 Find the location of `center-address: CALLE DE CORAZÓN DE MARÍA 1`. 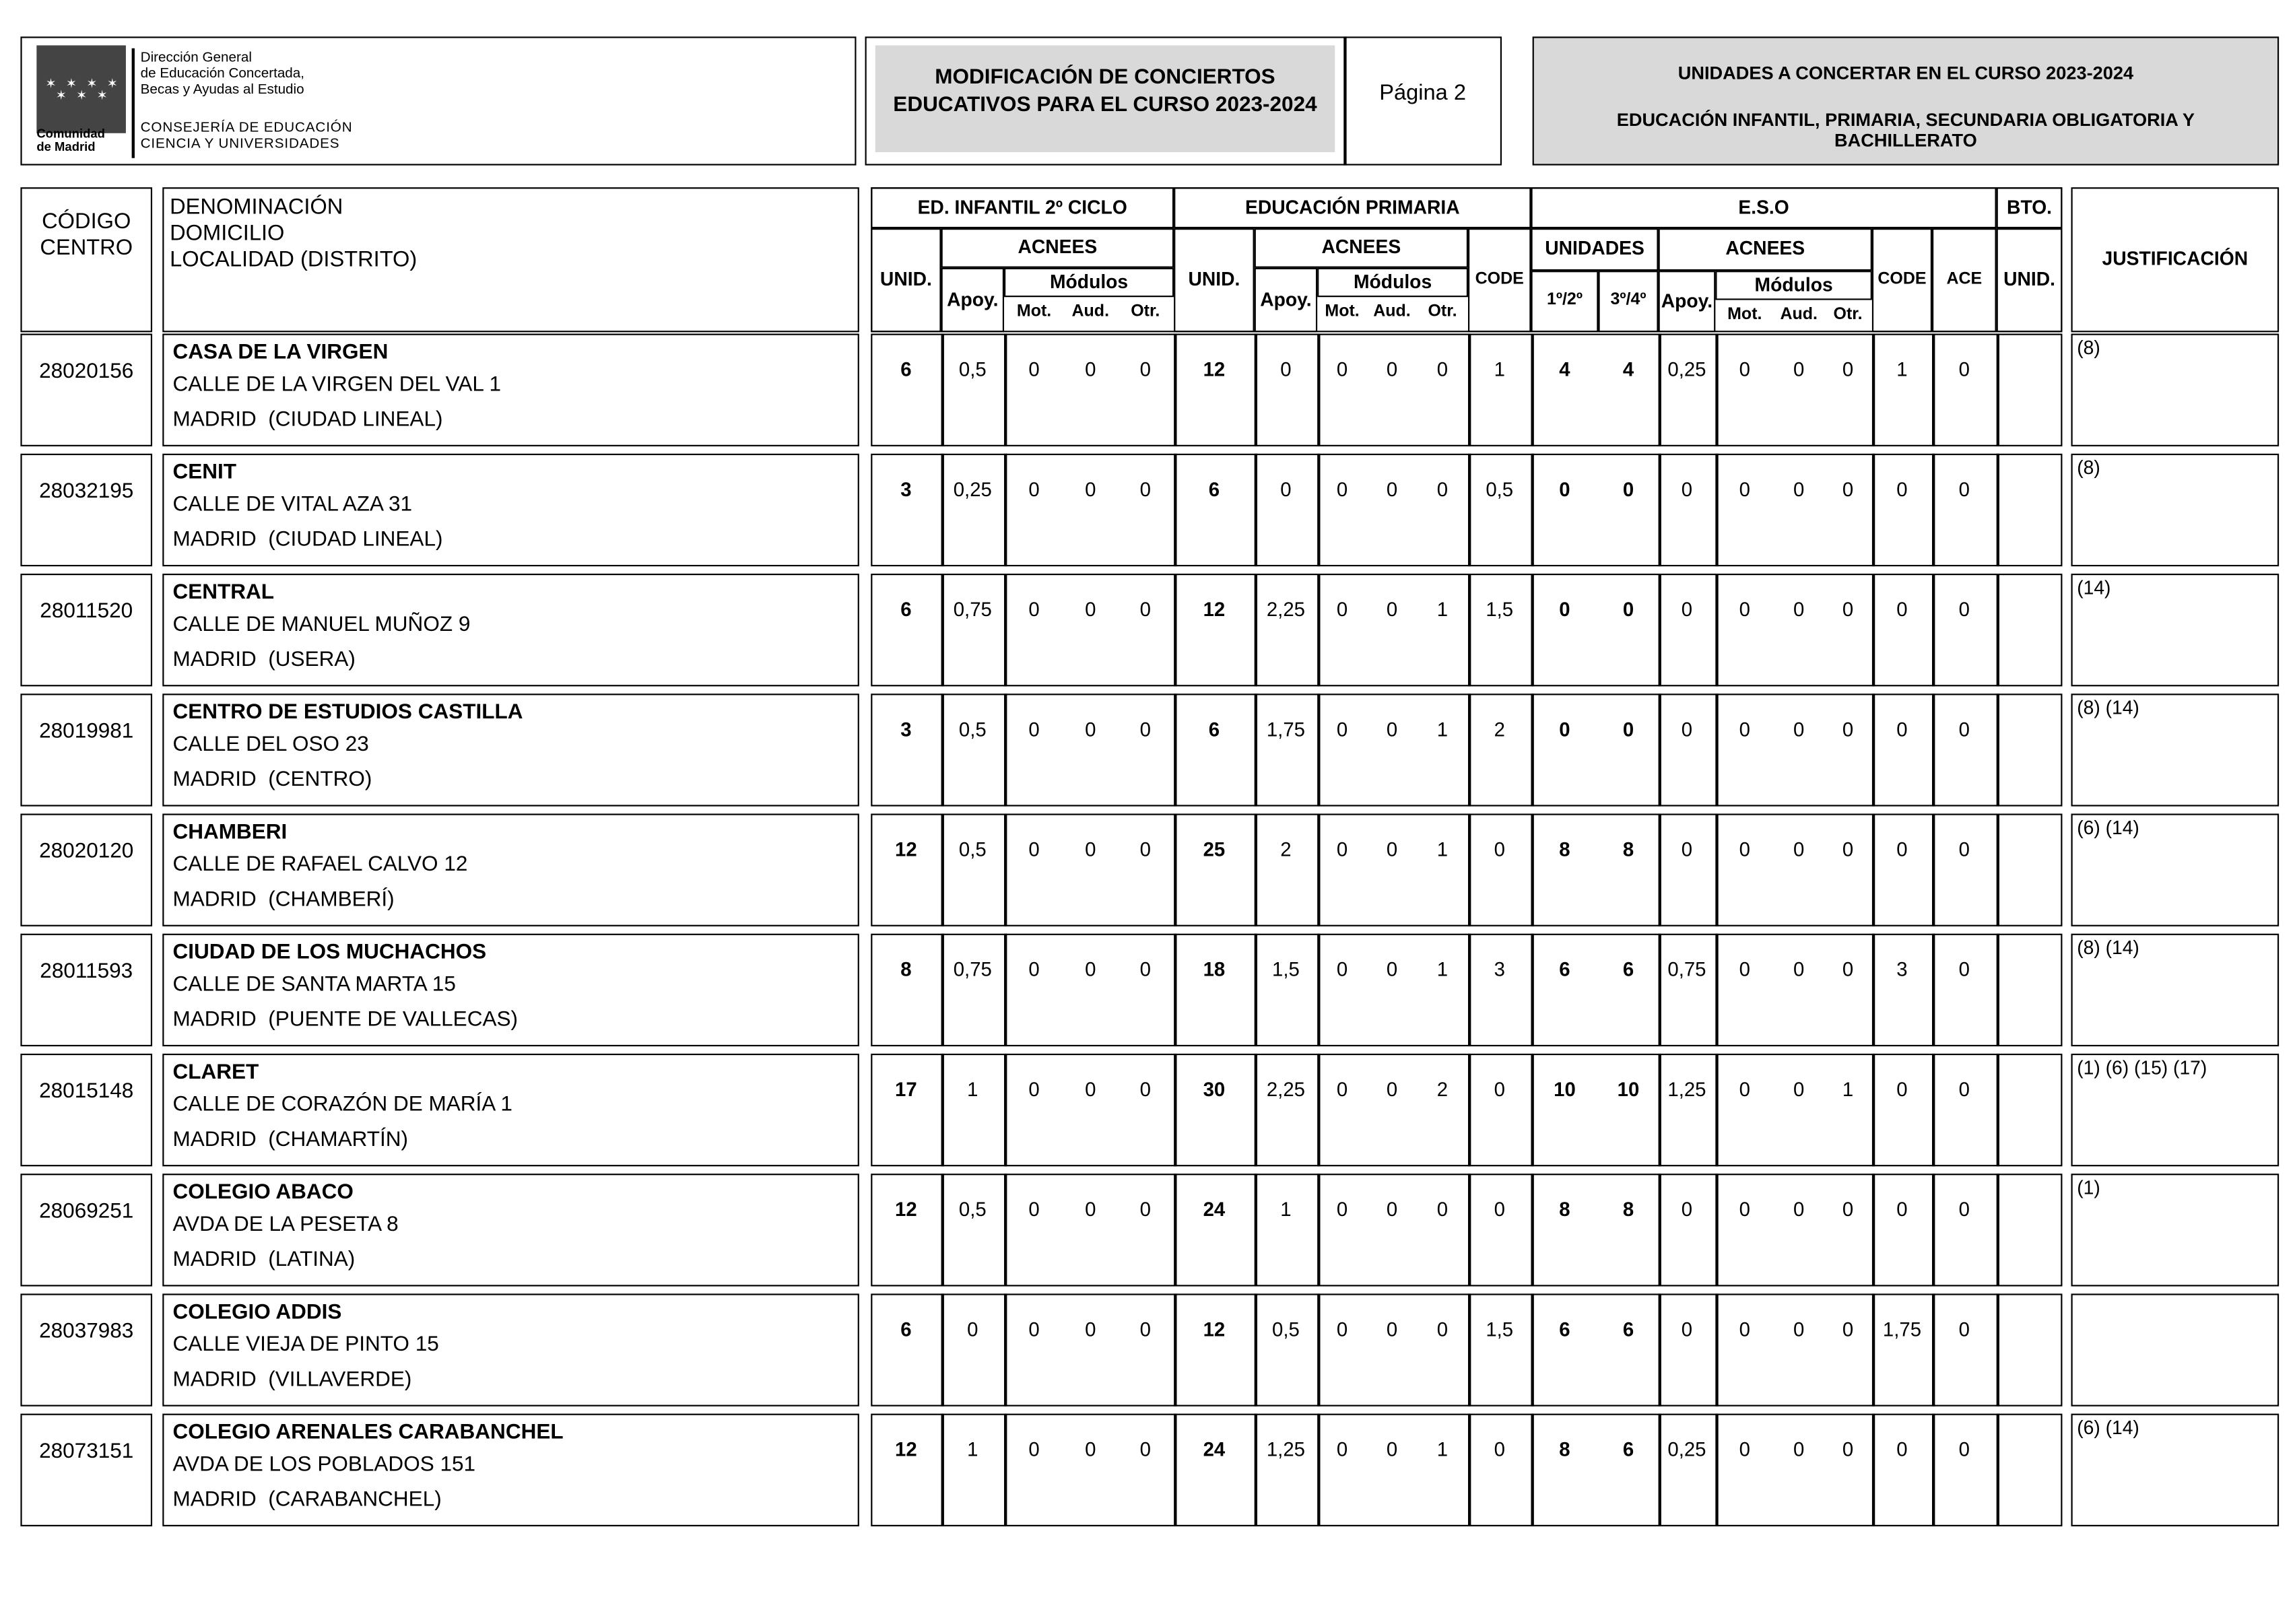

center-address: CALLE DE CORAZÓN DE MARÍA 1 is located at coordinates (342, 1105).